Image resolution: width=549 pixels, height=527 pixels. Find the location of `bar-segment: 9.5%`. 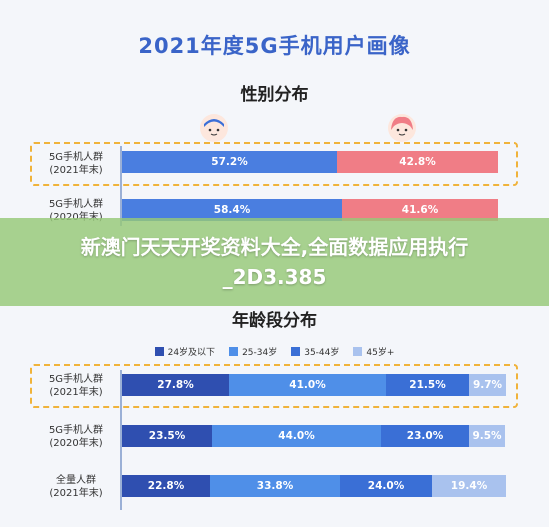

bar-segment: 9.5% is located at coordinates (487, 436).